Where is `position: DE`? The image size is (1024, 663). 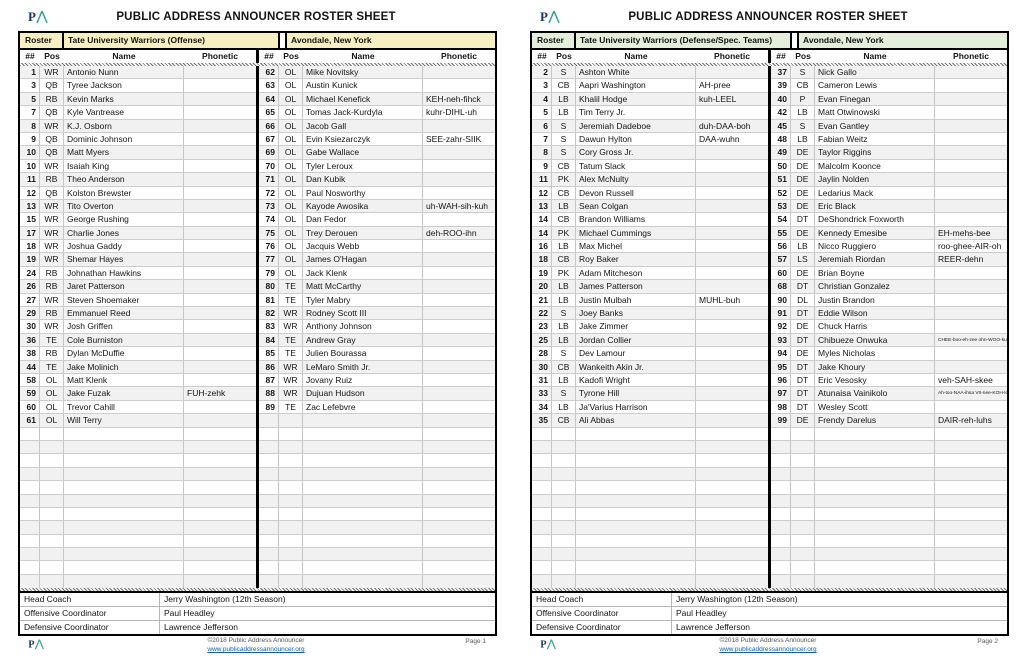
position: DE is located at coordinates (803, 166).